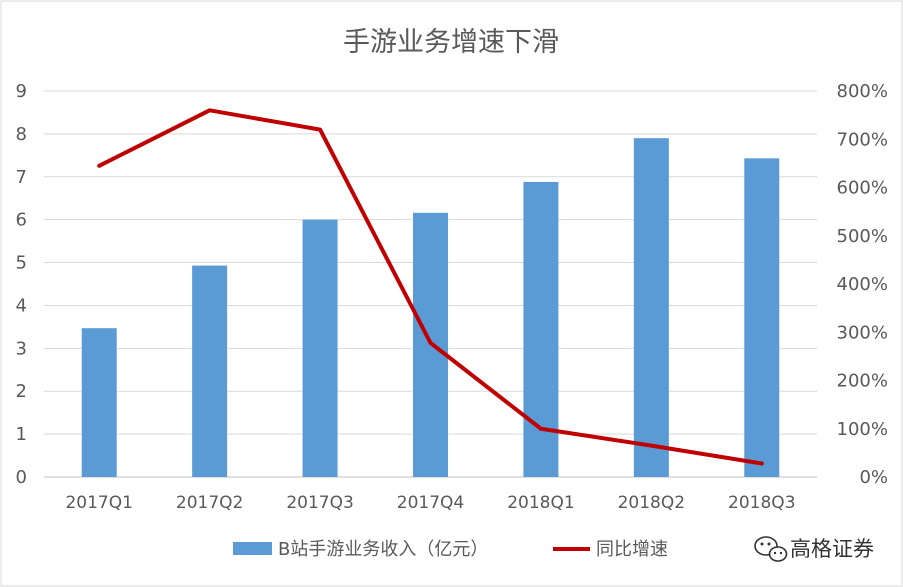 The width and height of the screenshot is (903, 587). Describe the element at coordinates (862, 332) in the screenshot. I see `right-axis-tick-label: 300%` at that location.